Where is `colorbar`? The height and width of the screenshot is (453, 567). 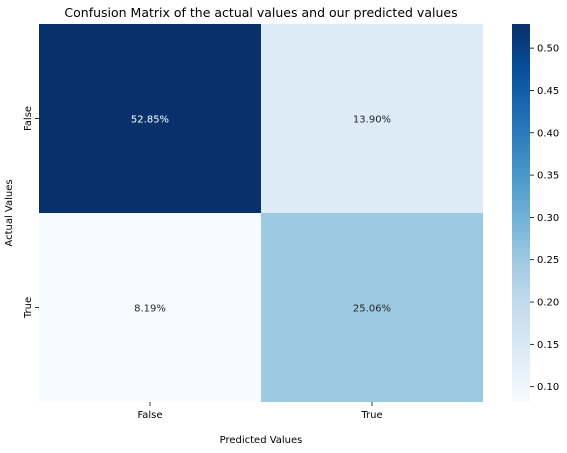
colorbar is located at coordinates (521, 213).